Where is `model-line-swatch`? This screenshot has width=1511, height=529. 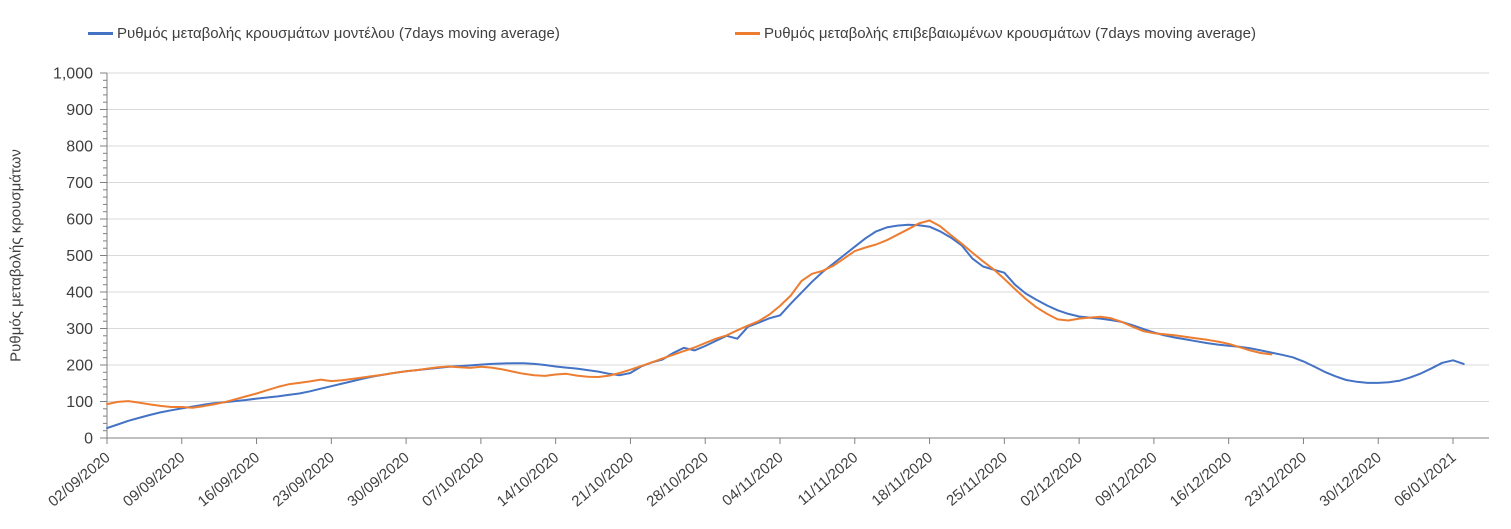 model-line-swatch is located at coordinates (100, 33).